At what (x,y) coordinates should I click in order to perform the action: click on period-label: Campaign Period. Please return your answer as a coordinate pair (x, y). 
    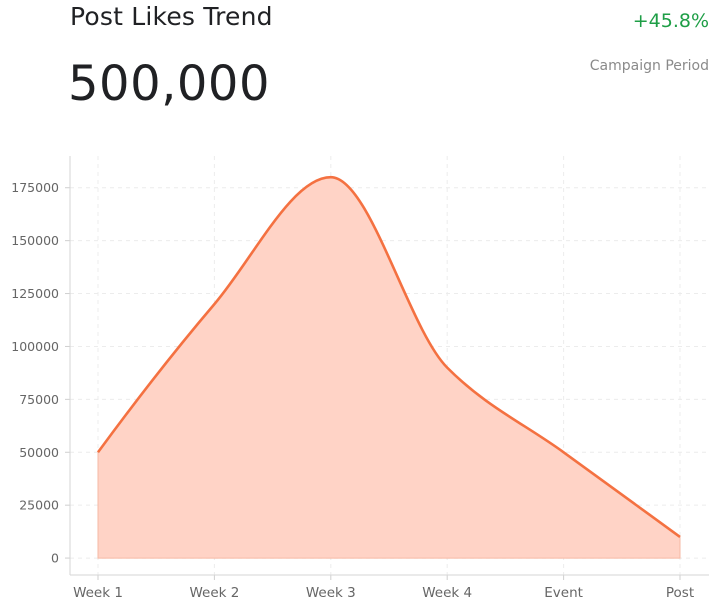
    Looking at the image, I should click on (649, 66).